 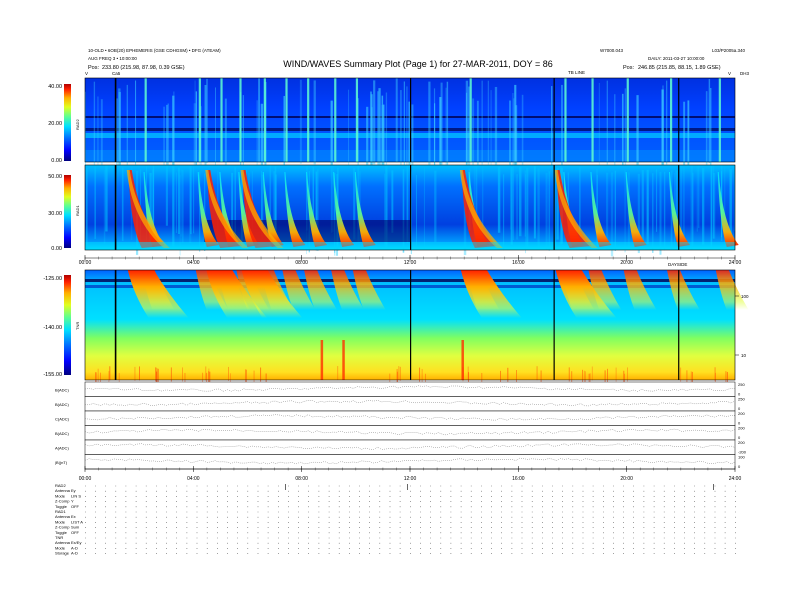 I want to click on time-axis-upper-tick-0: 00:00, so click(x=85, y=263).